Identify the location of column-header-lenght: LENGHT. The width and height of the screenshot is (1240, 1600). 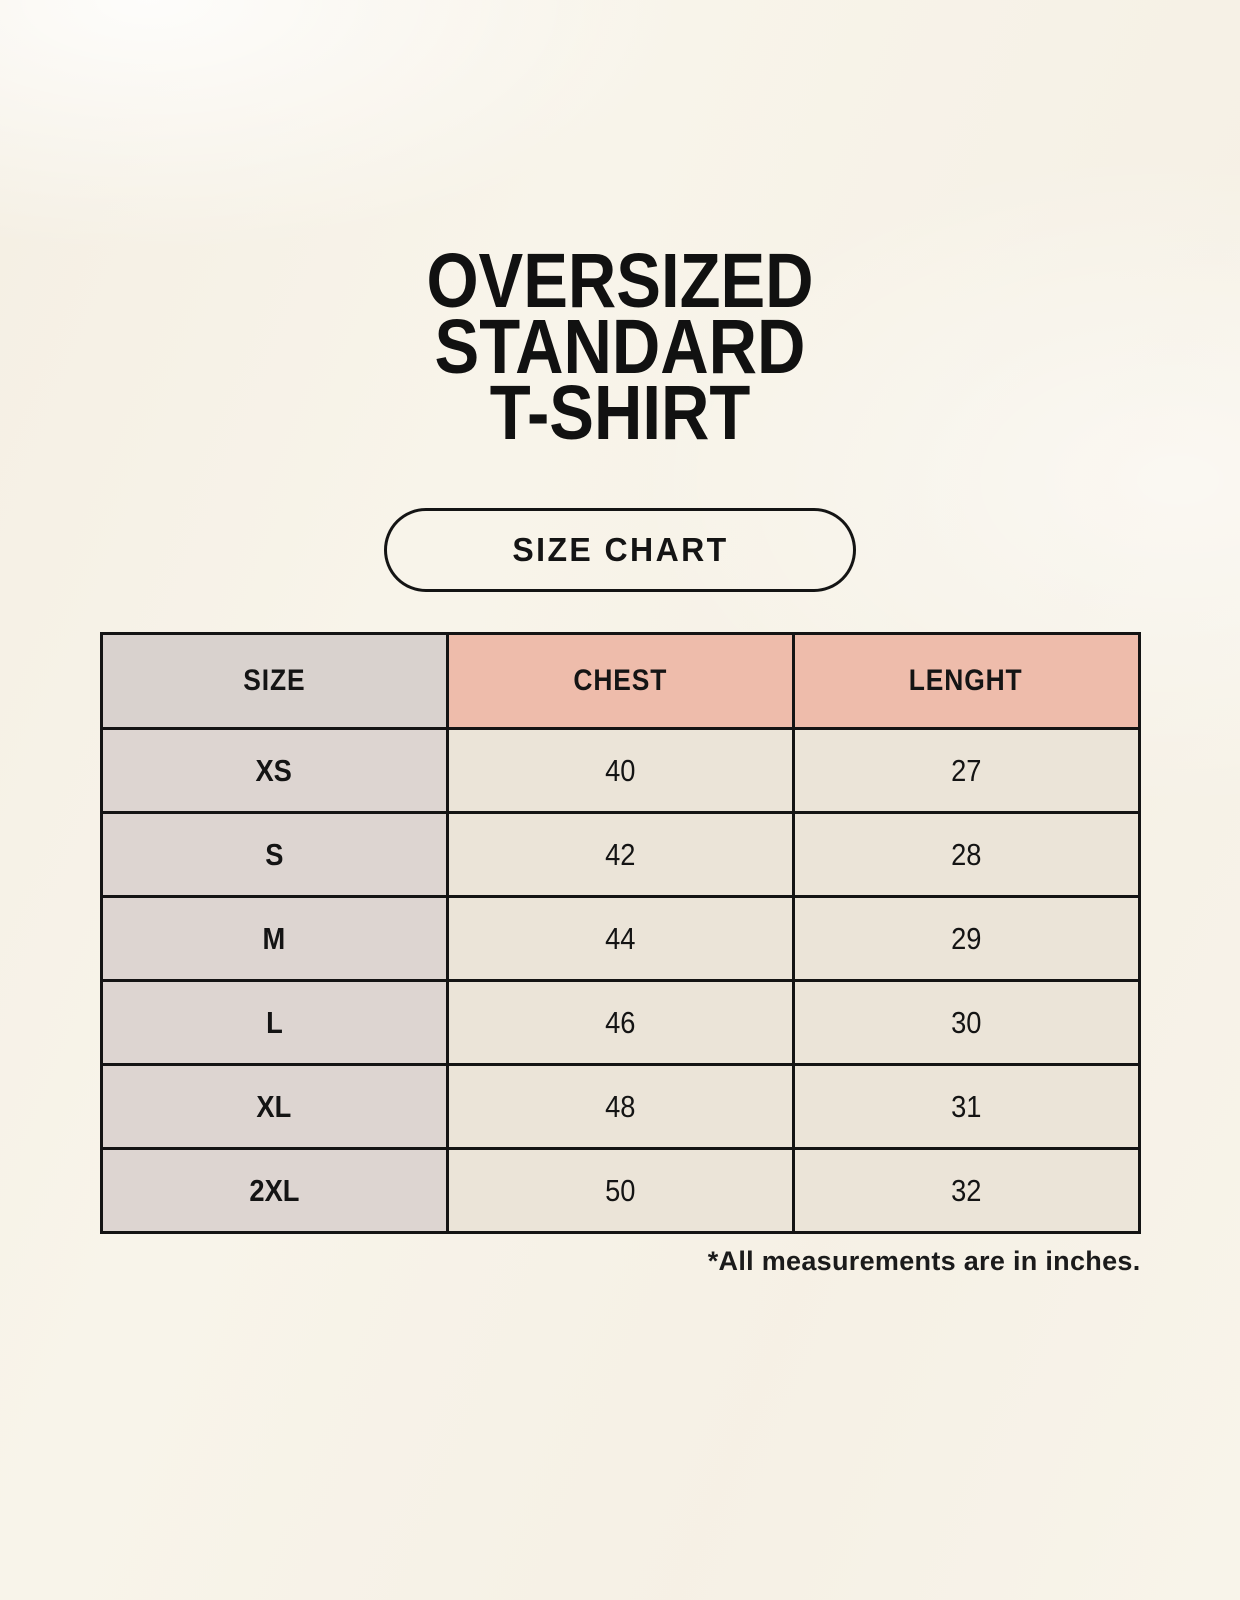
(966, 681).